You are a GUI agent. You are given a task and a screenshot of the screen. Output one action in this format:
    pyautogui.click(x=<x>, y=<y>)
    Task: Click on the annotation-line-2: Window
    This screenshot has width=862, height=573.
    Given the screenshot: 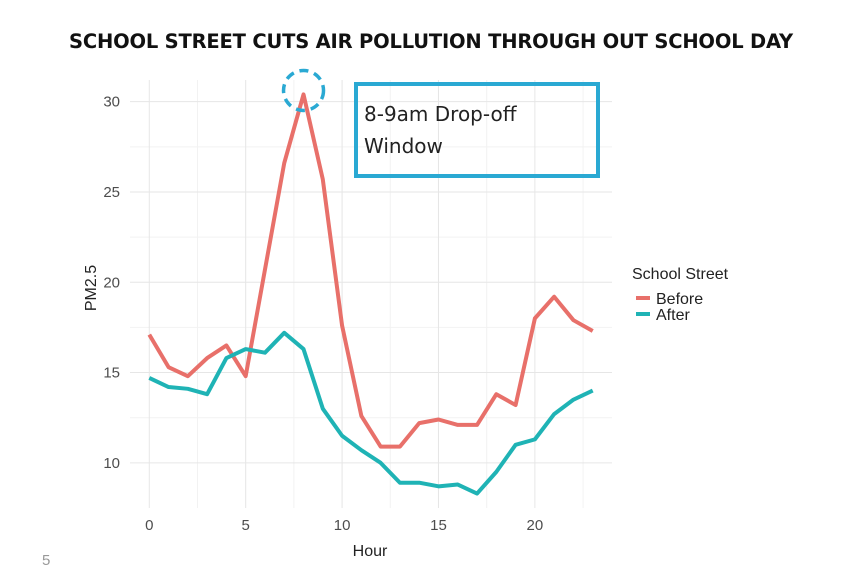 What is the action you would take?
    pyautogui.click(x=403, y=146)
    